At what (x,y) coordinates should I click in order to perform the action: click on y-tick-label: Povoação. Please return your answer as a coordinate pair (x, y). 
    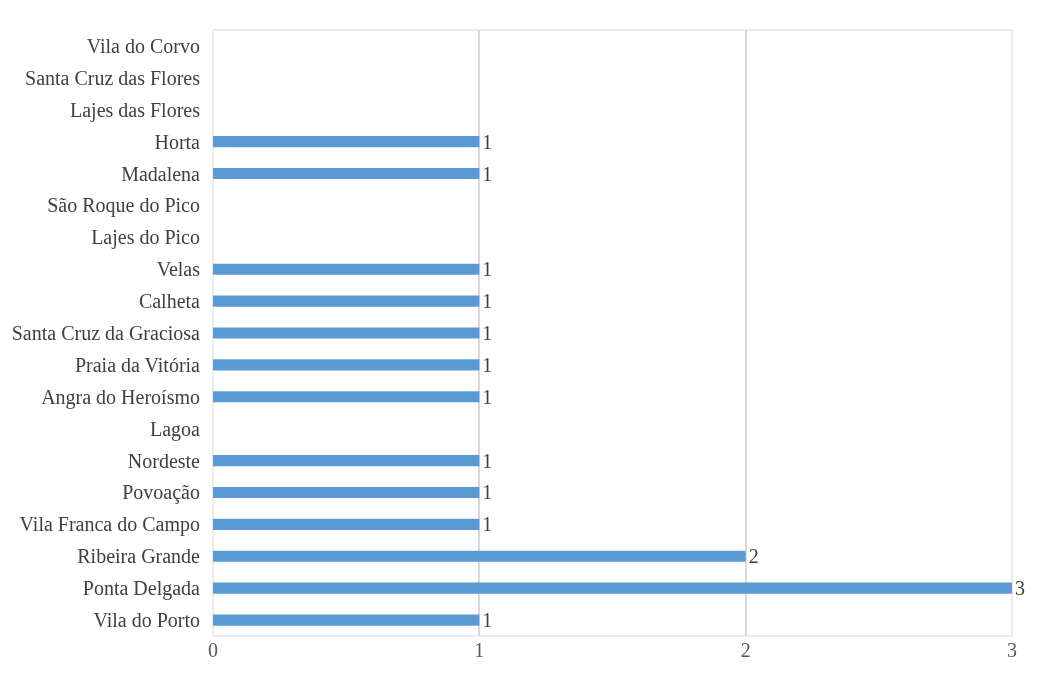
    Looking at the image, I should click on (161, 493).